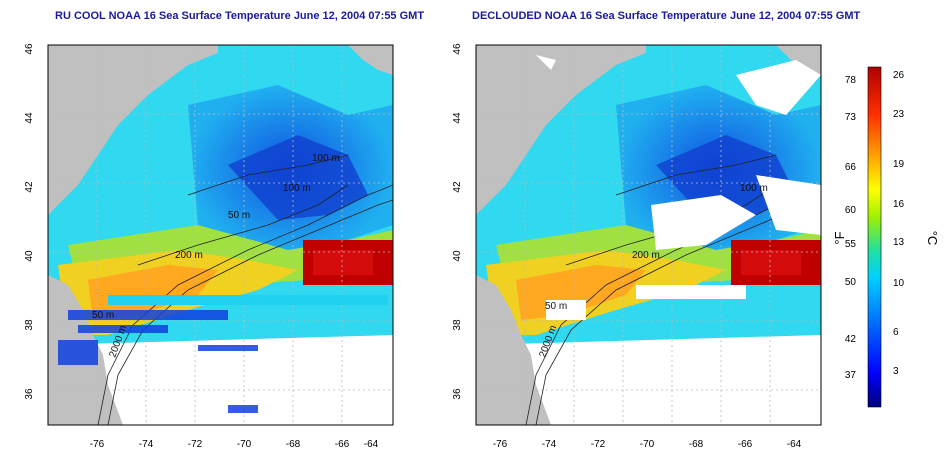  Describe the element at coordinates (234, 444) in the screenshot. I see `left-x-axis: -76 -74 -72 -70 -68 -66 -64` at that location.